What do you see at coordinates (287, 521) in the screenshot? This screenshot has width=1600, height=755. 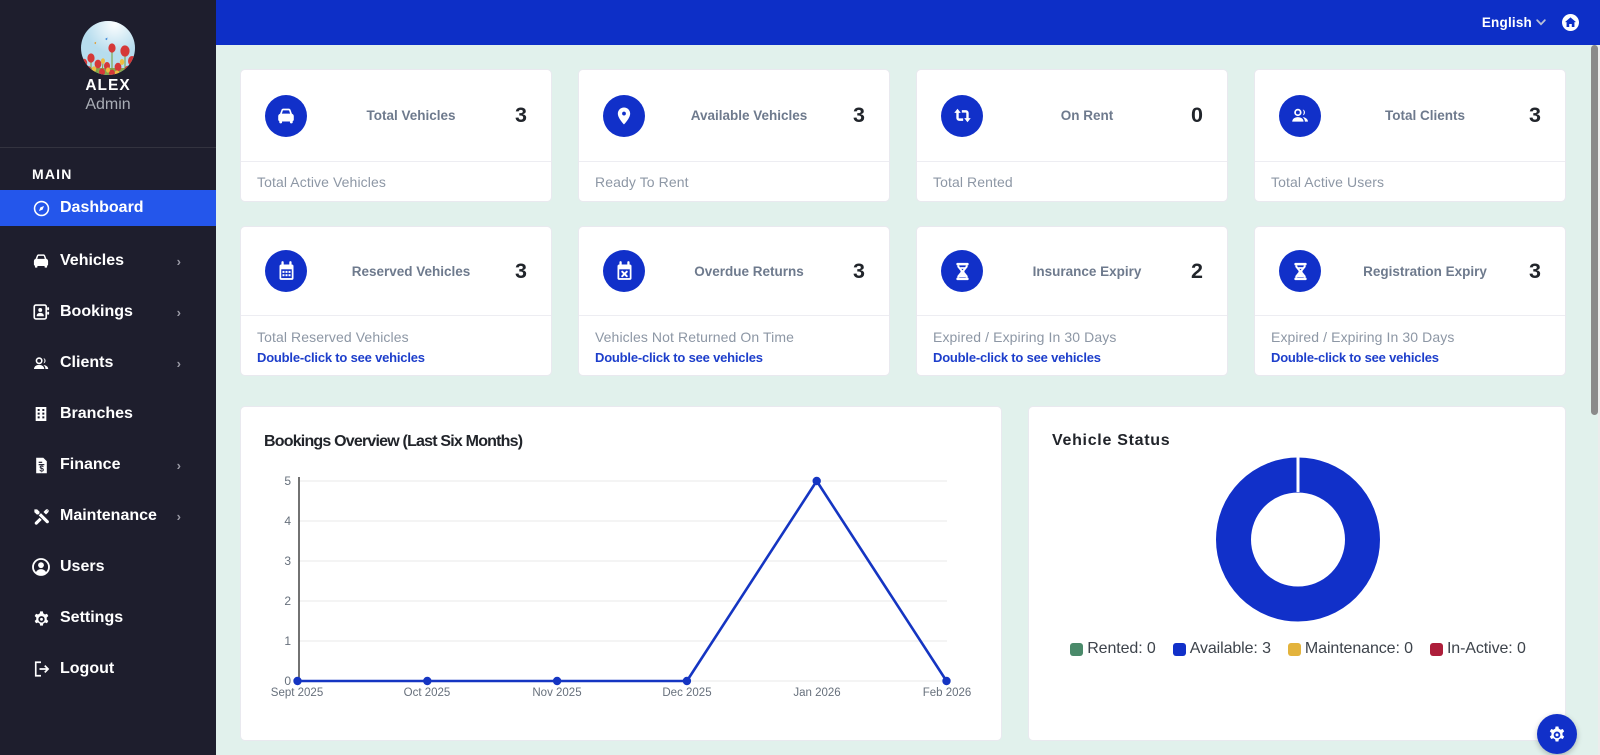 I see `svg-text: 4` at bounding box center [287, 521].